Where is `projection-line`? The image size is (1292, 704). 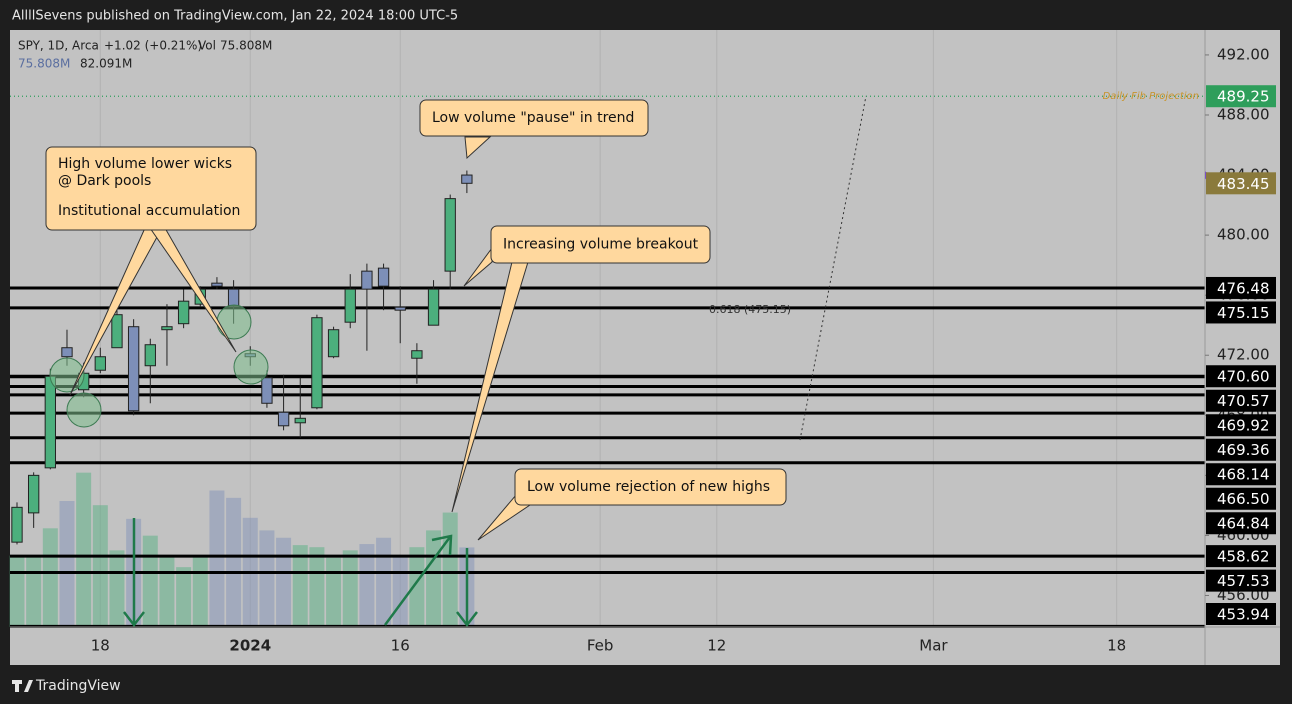 projection-line is located at coordinates (833, 268).